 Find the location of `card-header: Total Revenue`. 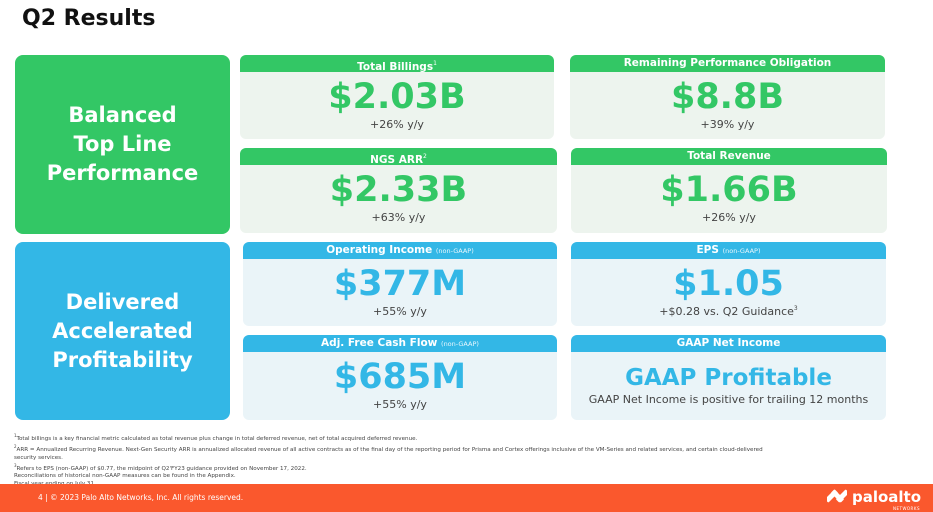

card-header: Total Revenue is located at coordinates (729, 156).